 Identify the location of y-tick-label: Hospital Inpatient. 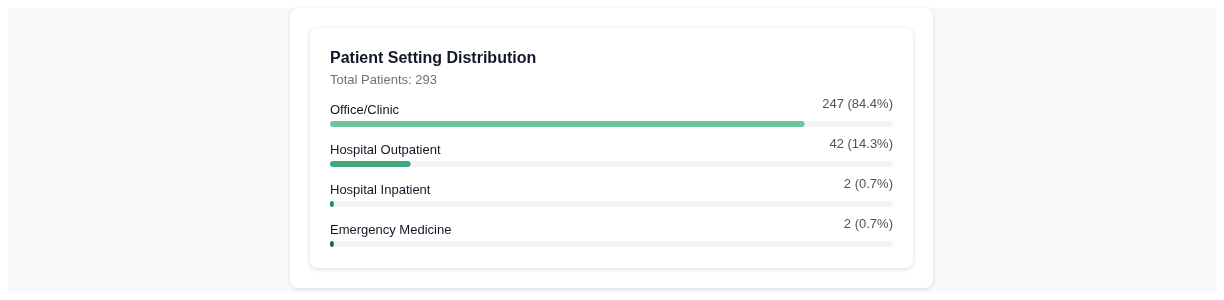
(380, 189).